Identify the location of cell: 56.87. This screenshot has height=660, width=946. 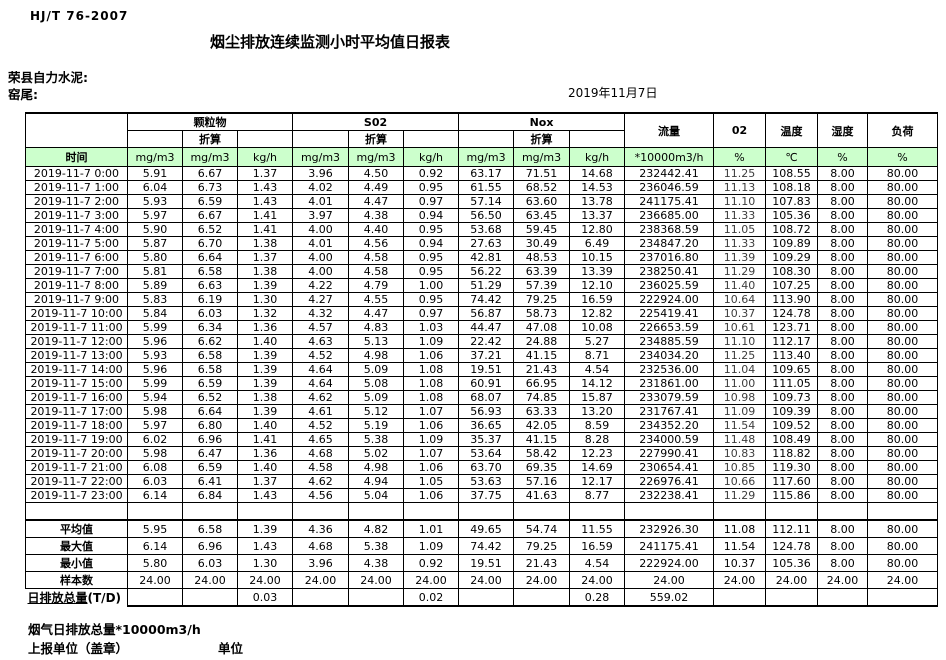
(486, 313).